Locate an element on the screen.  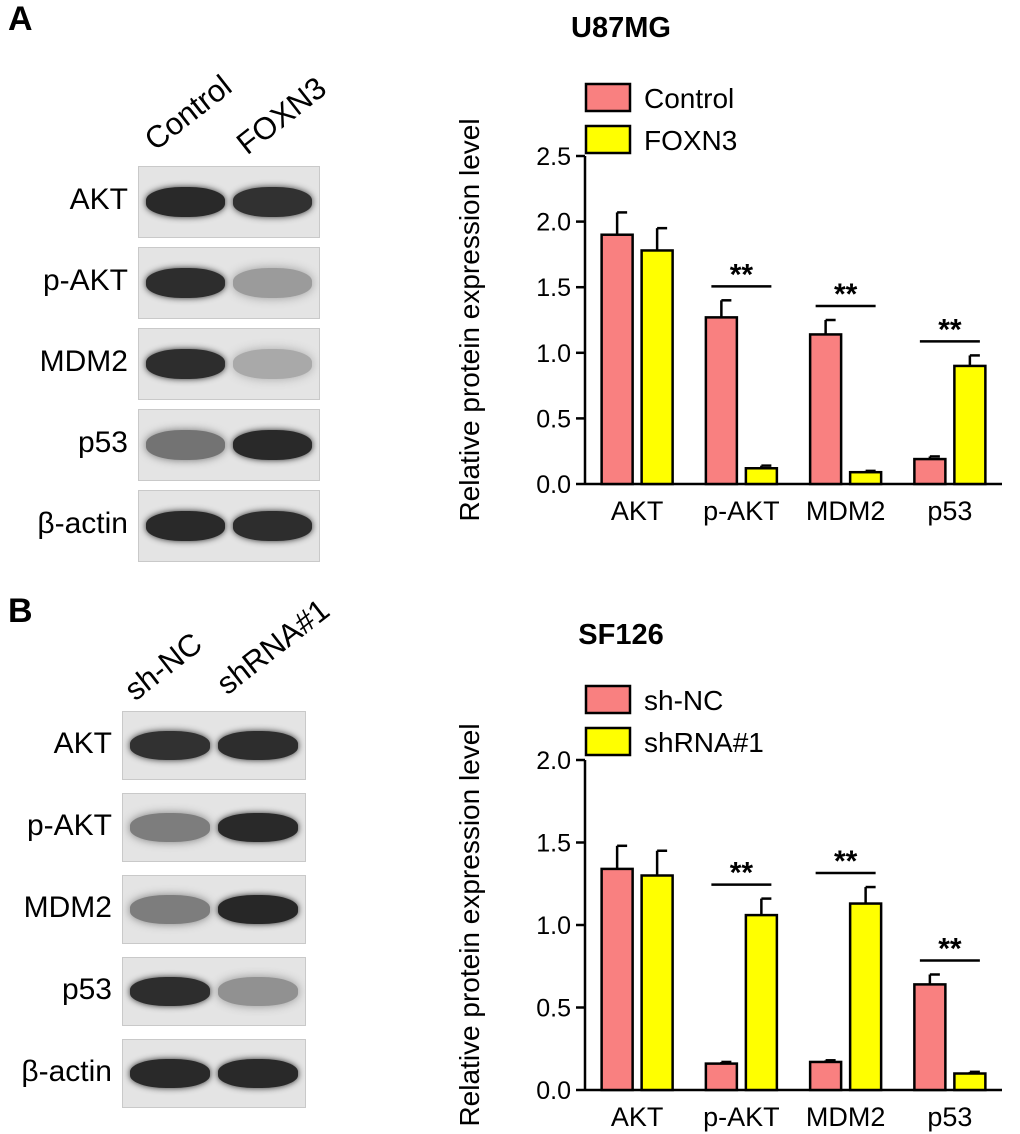
chart-title: SF126 is located at coordinates (620, 635).